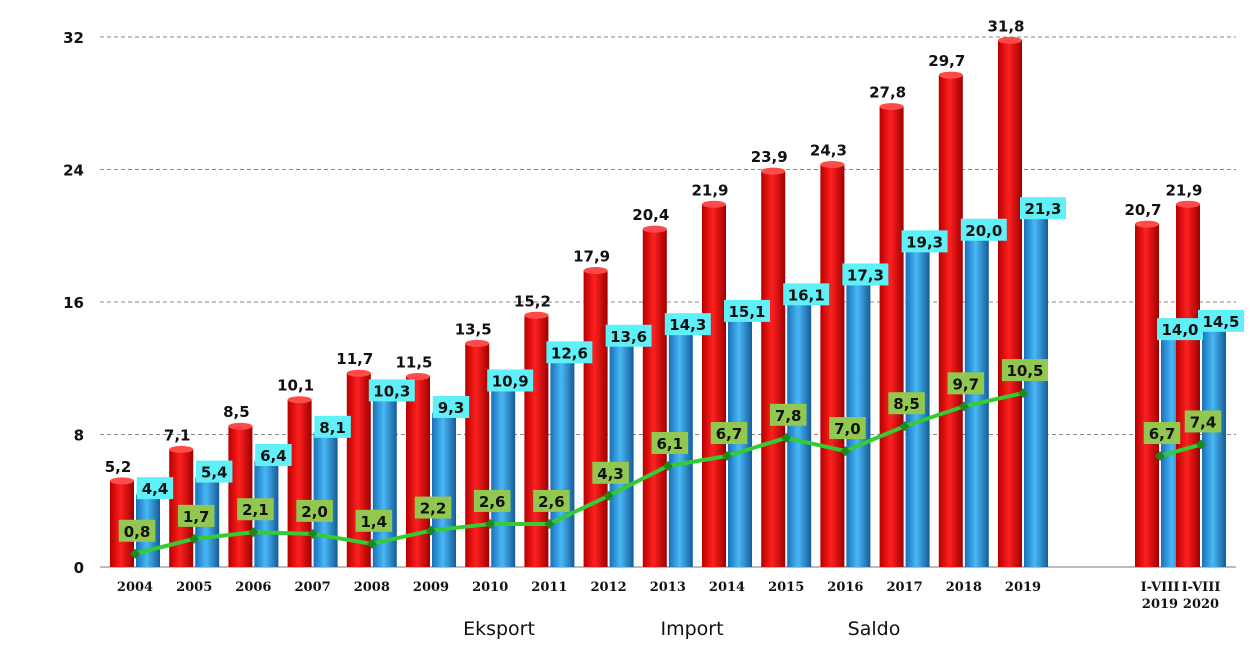 This screenshot has height=660, width=1256. Describe the element at coordinates (670, 444) in the screenshot. I see `saldo-value-label: 6,1` at that location.